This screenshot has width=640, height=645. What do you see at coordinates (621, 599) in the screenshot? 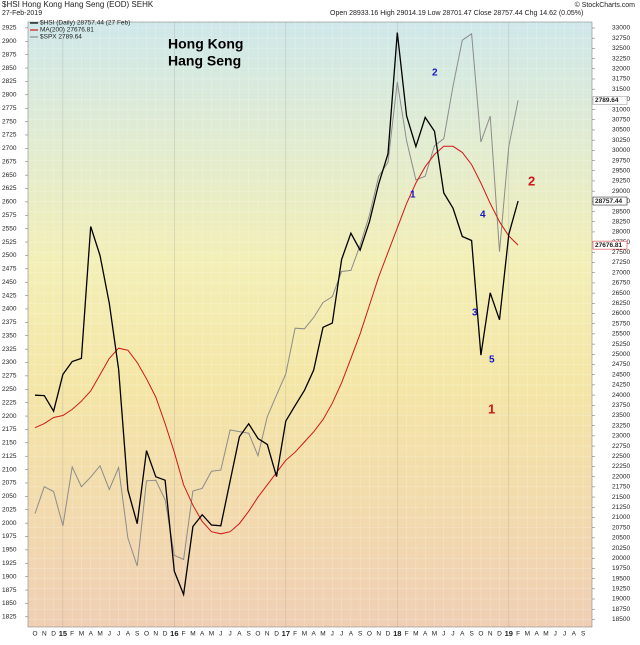
I see `y2-tick-label: 19000` at bounding box center [621, 599].